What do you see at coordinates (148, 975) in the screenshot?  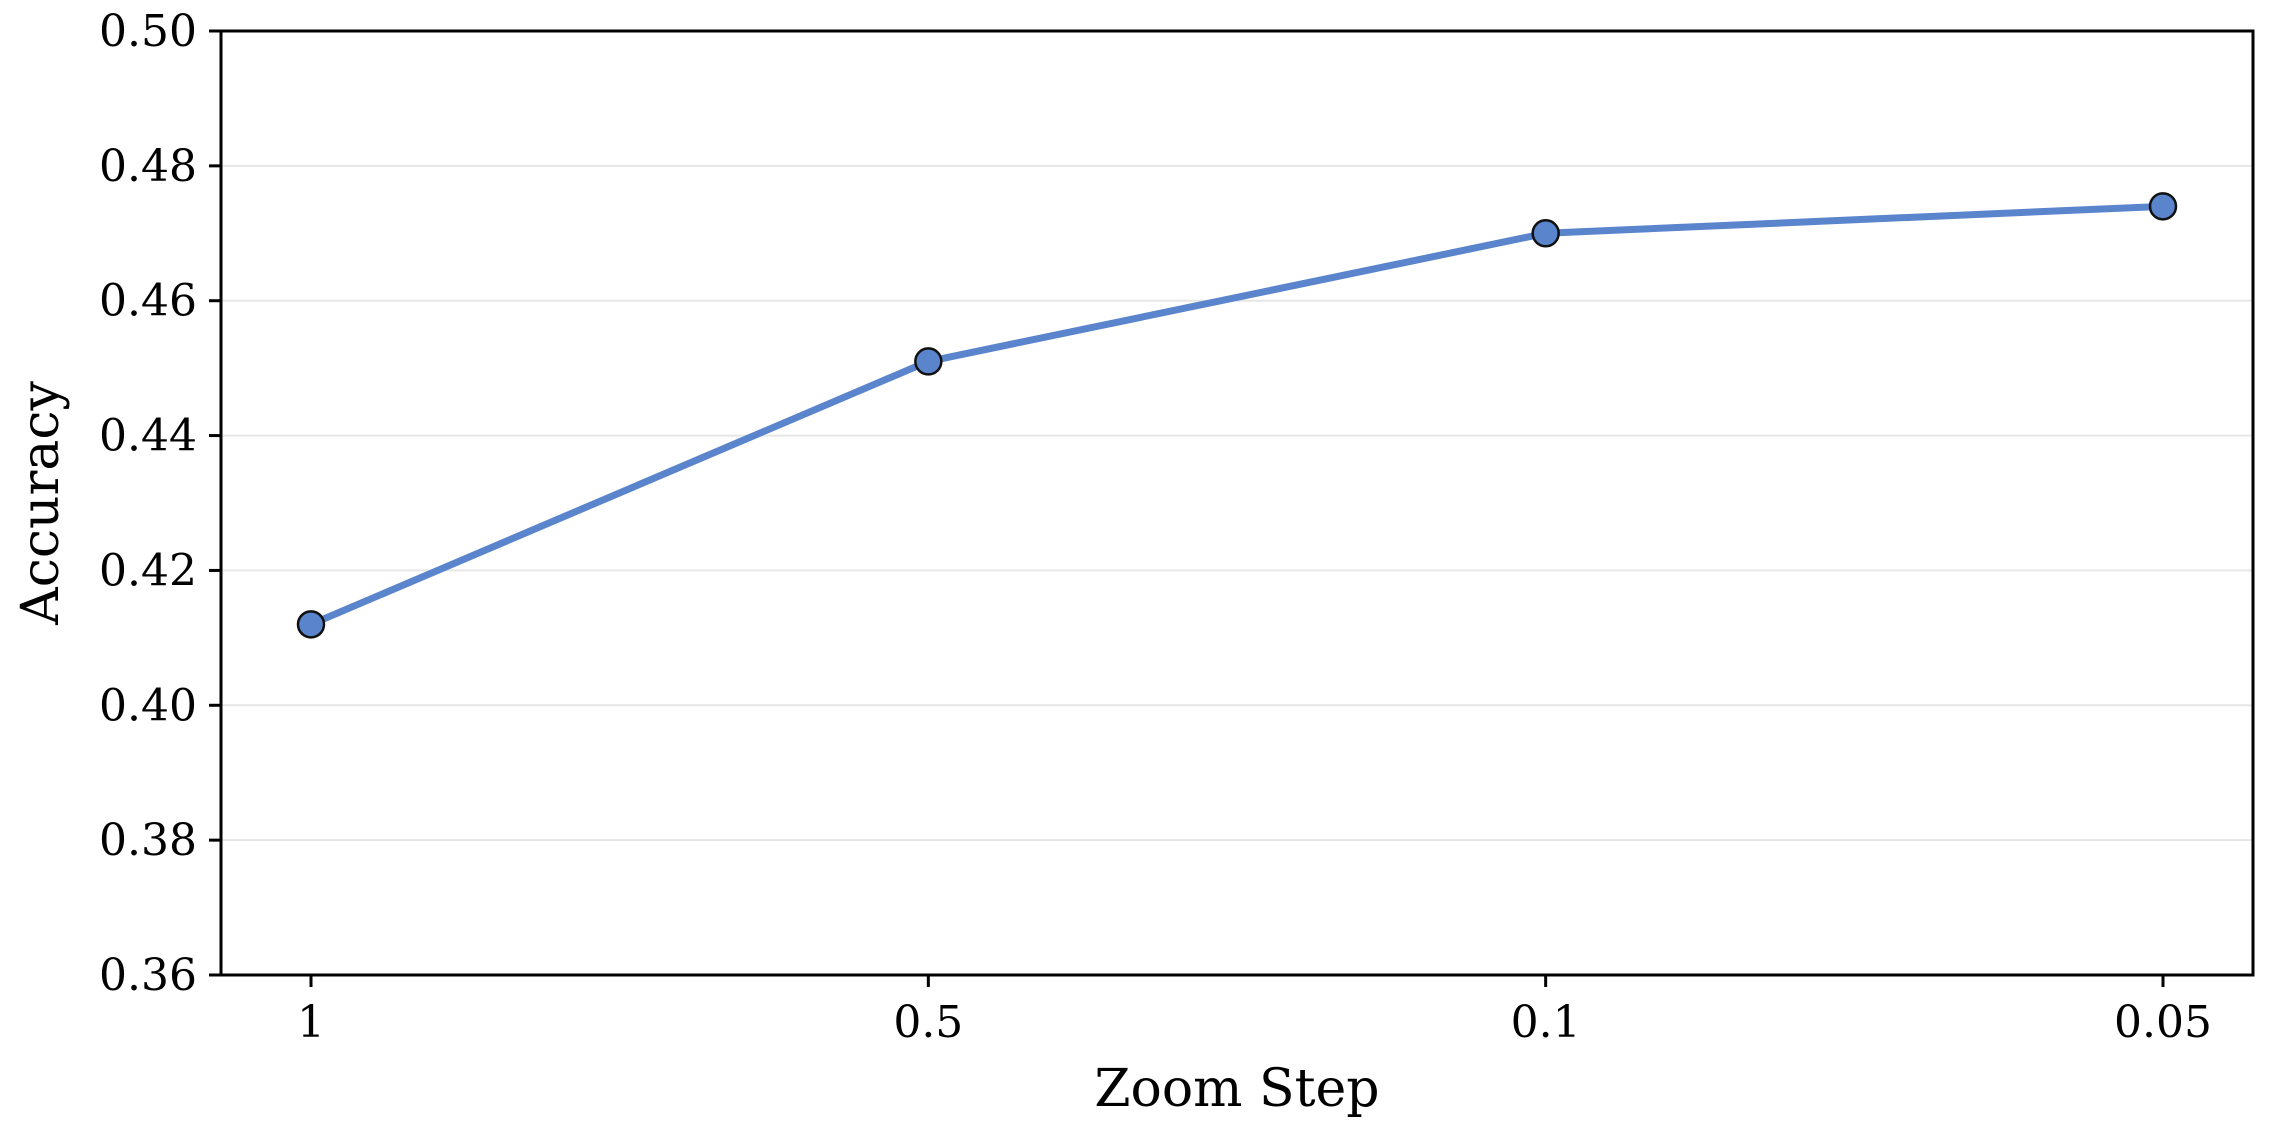 I see `y-tick-label: 0.36` at bounding box center [148, 975].